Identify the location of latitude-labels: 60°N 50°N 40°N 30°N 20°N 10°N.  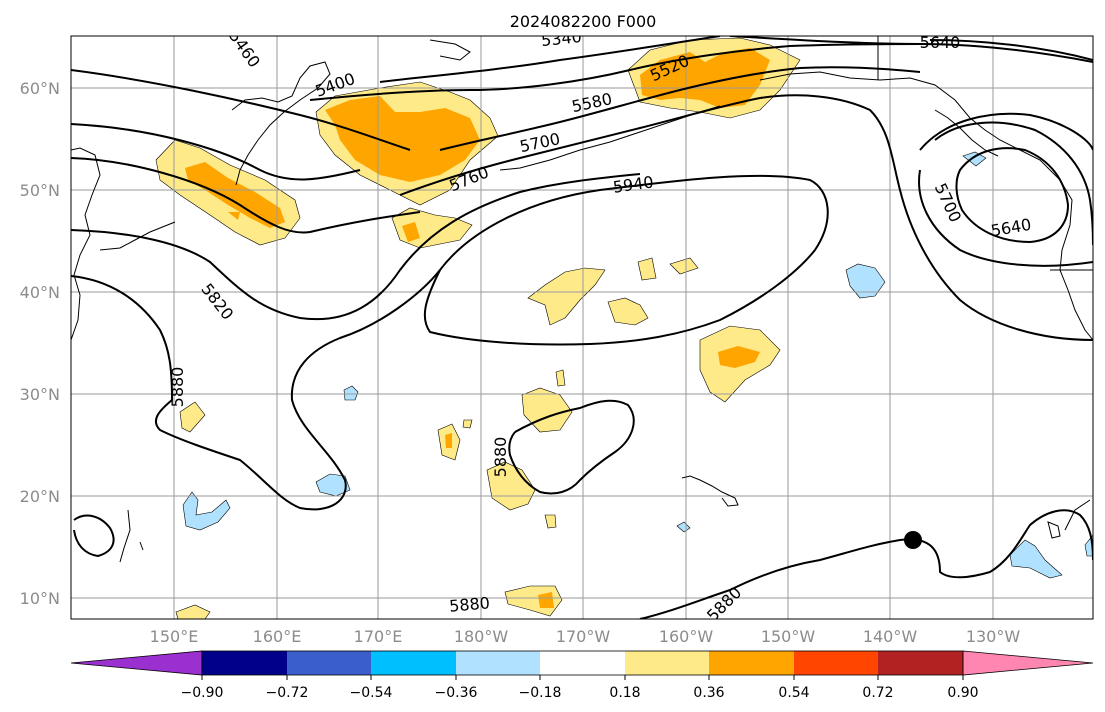
(40, 343).